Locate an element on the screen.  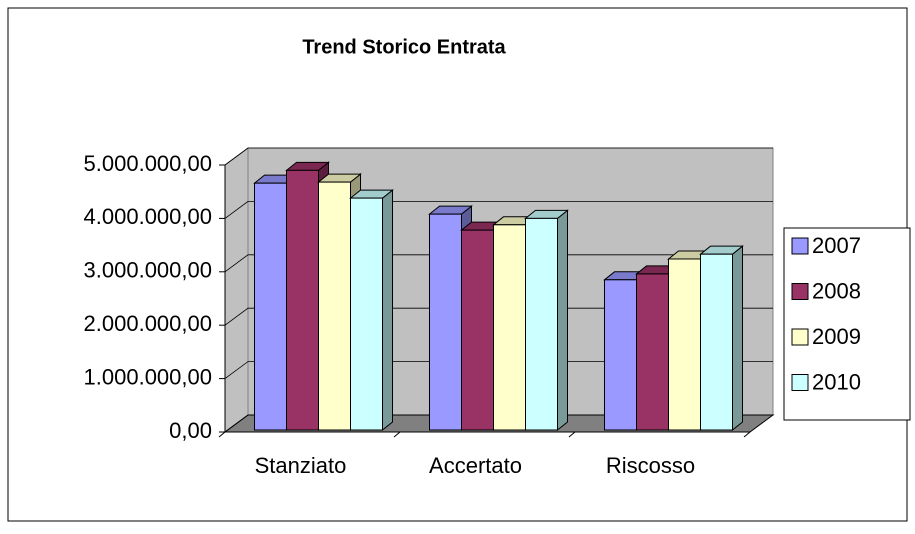
legend-label: 2010 is located at coordinates (836, 381).